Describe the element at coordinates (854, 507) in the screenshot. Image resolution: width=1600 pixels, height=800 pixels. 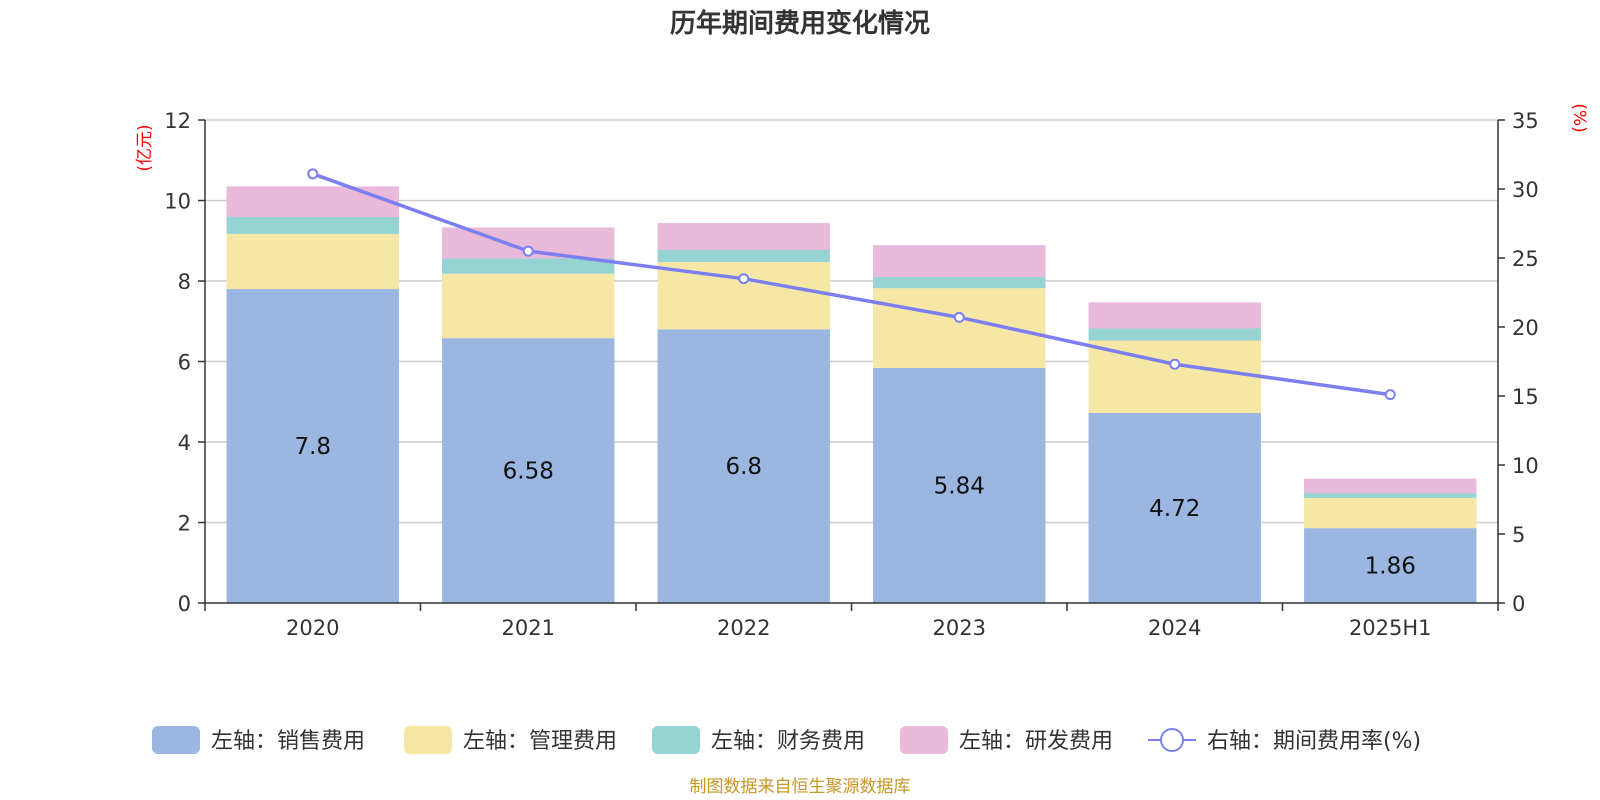
I see `bar-labels: 7.8 6.58 6.8 5.84 4.72 1.86` at that location.